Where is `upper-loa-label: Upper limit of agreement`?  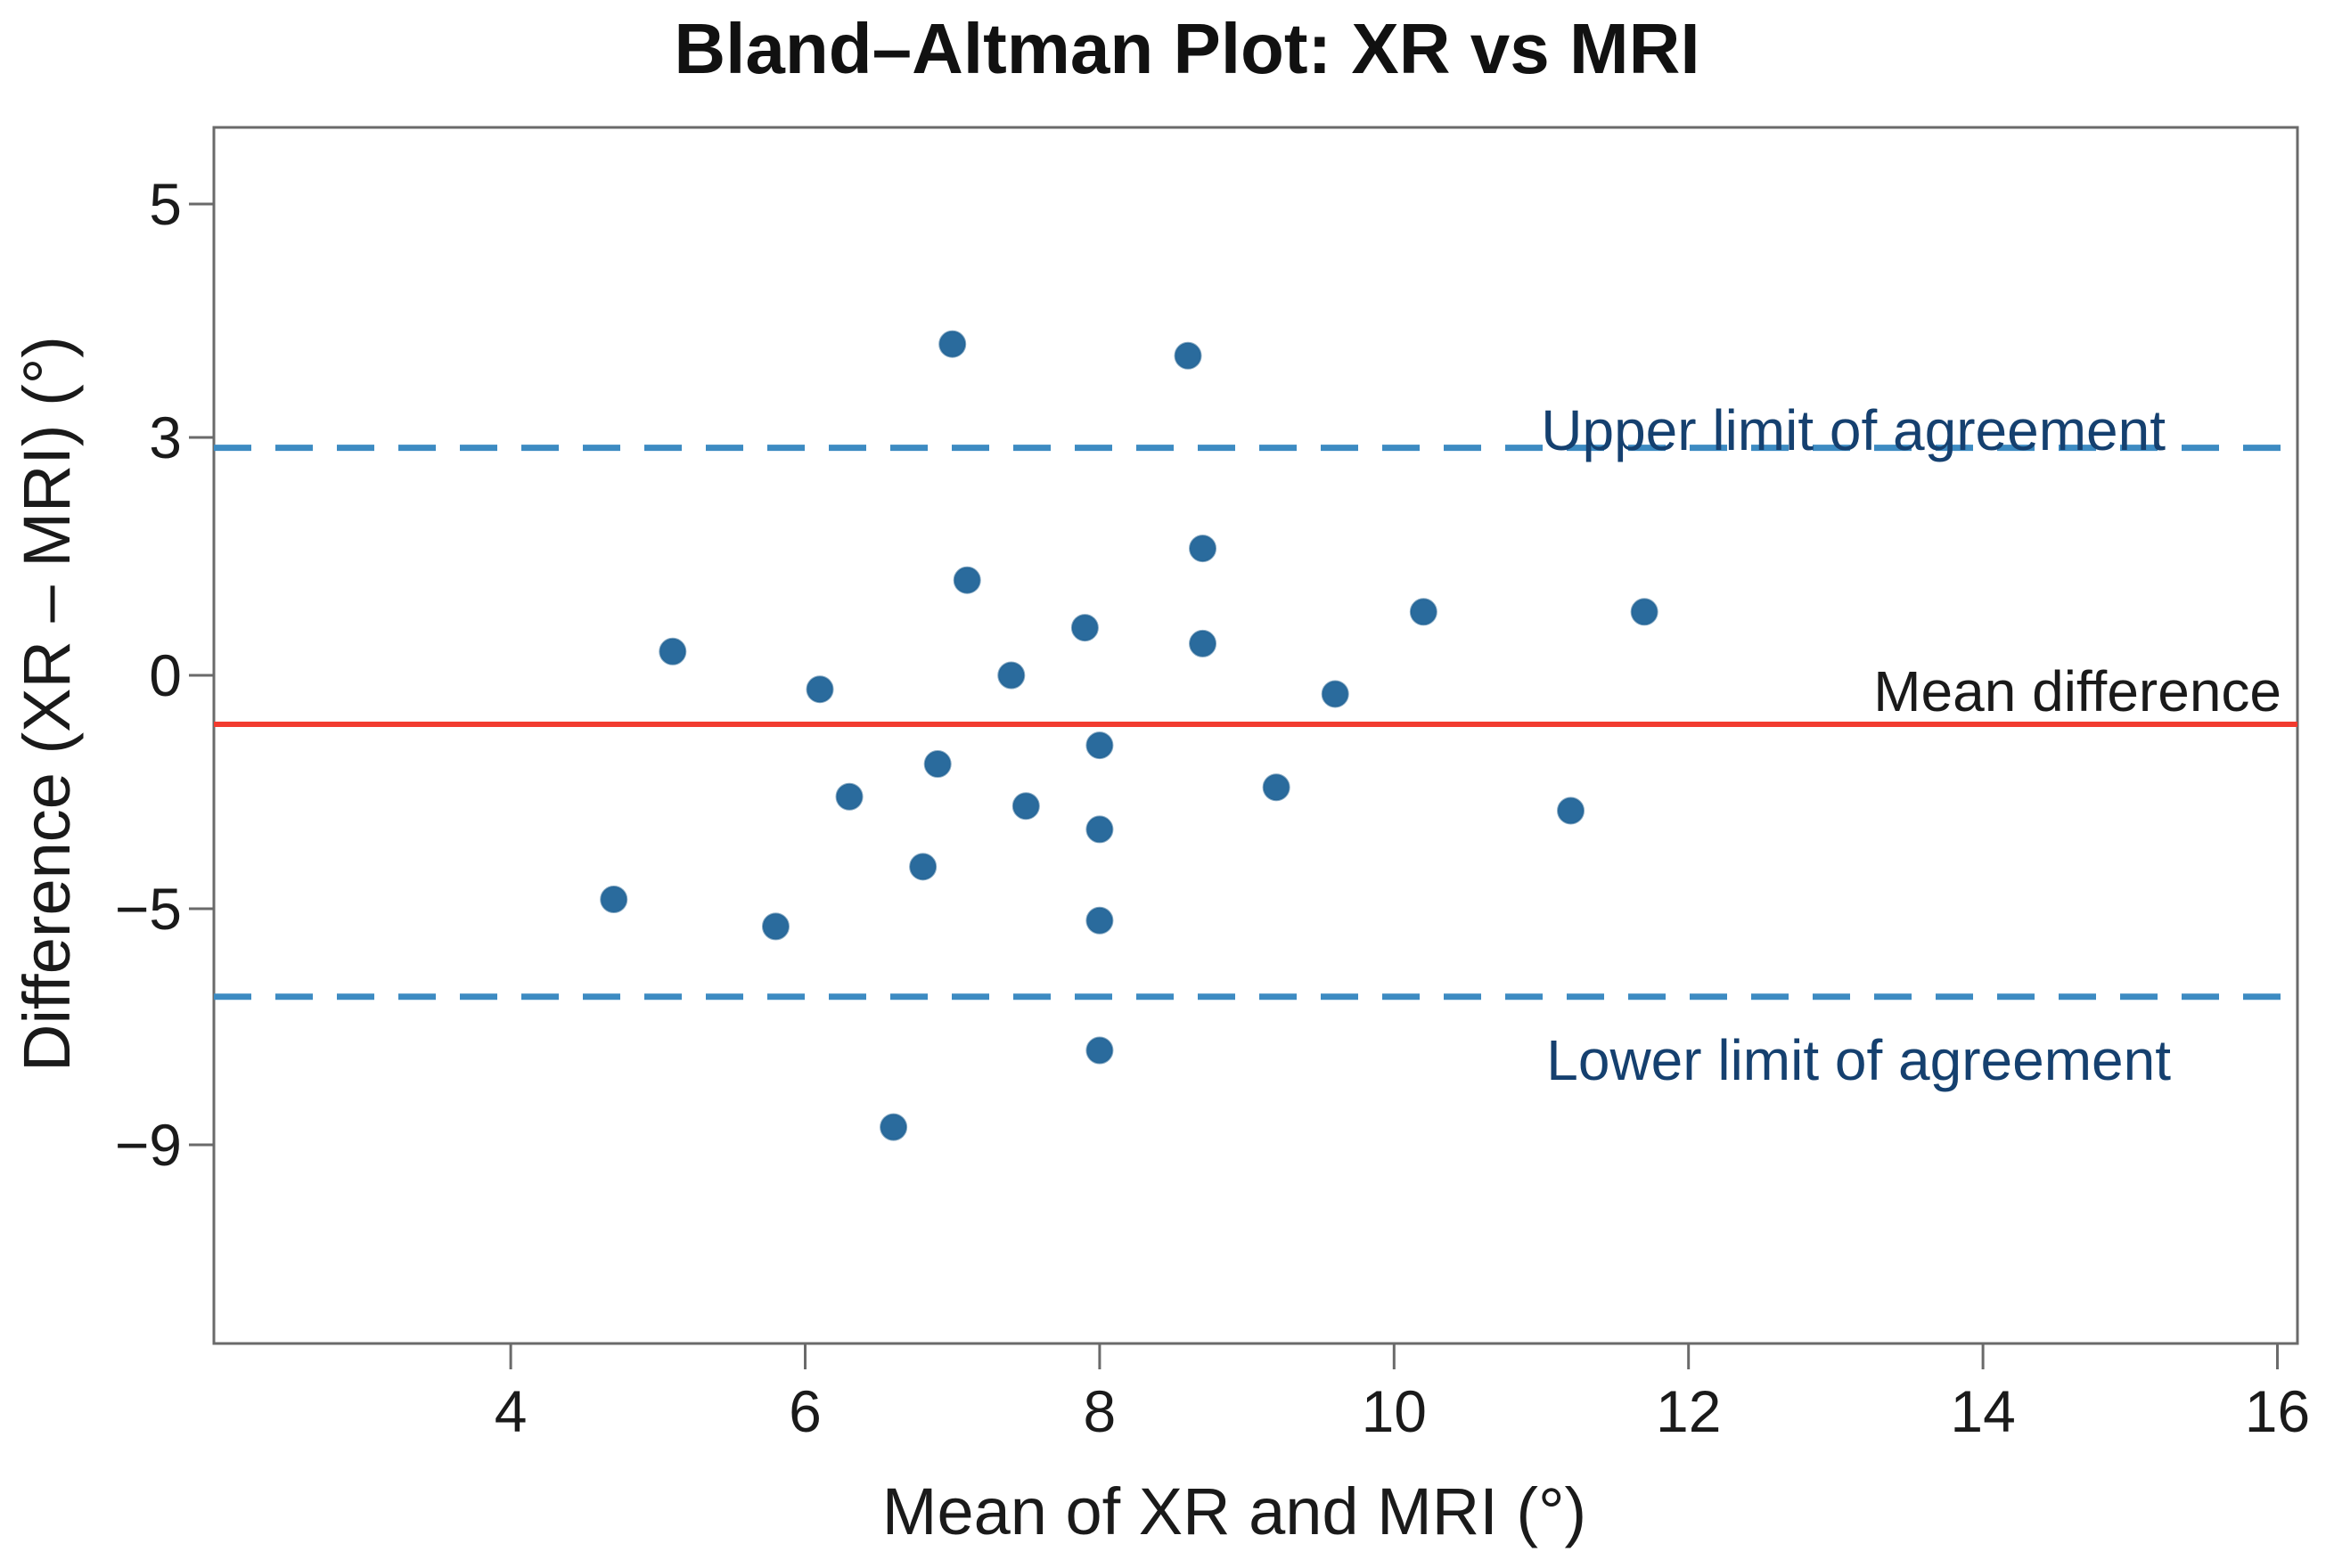
upper-loa-label: Upper limit of agreement is located at coordinates (1853, 430).